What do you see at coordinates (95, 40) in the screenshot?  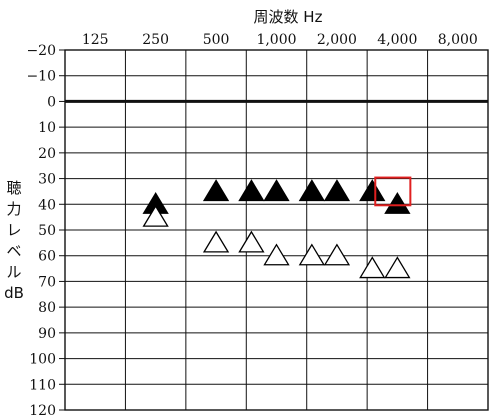 I see `x-tick-label: 125` at bounding box center [95, 40].